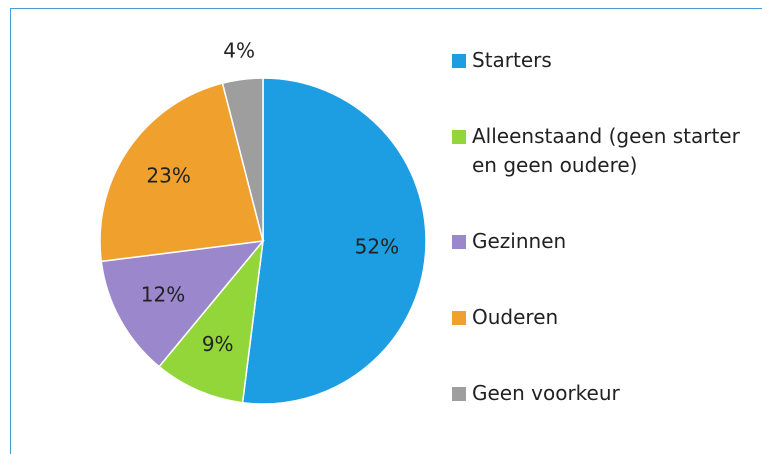  What do you see at coordinates (602, 317) in the screenshot?
I see `legend-item: Ouderen` at bounding box center [602, 317].